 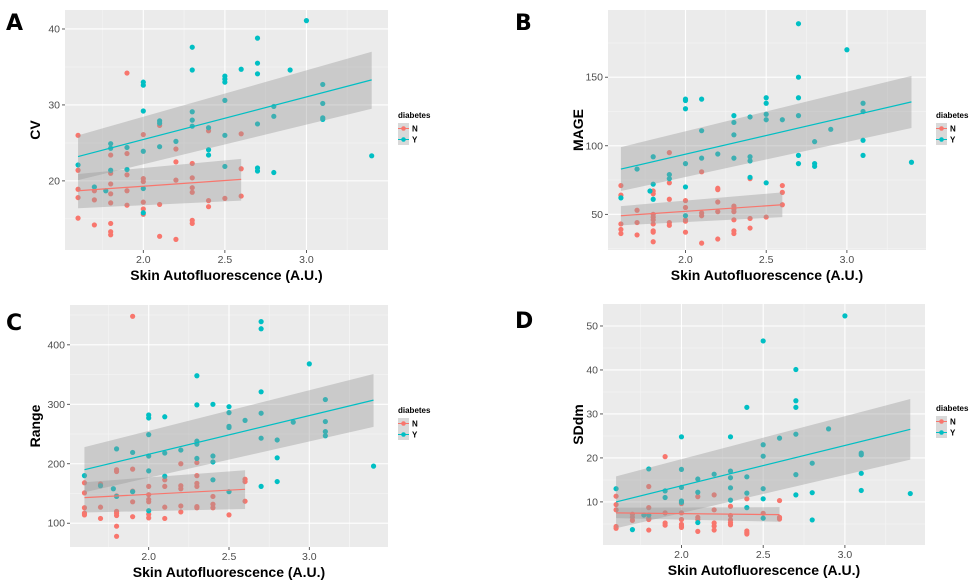 What do you see at coordinates (14, 23) in the screenshot?
I see `panel-letter: A` at bounding box center [14, 23].